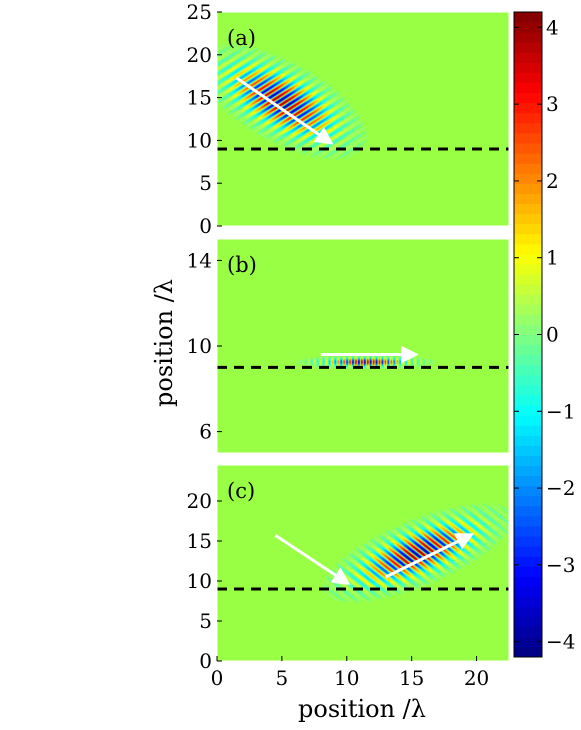 This screenshot has height=730, width=581. Describe the element at coordinates (346, 678) in the screenshot. I see `x-tick-label: 10` at that location.